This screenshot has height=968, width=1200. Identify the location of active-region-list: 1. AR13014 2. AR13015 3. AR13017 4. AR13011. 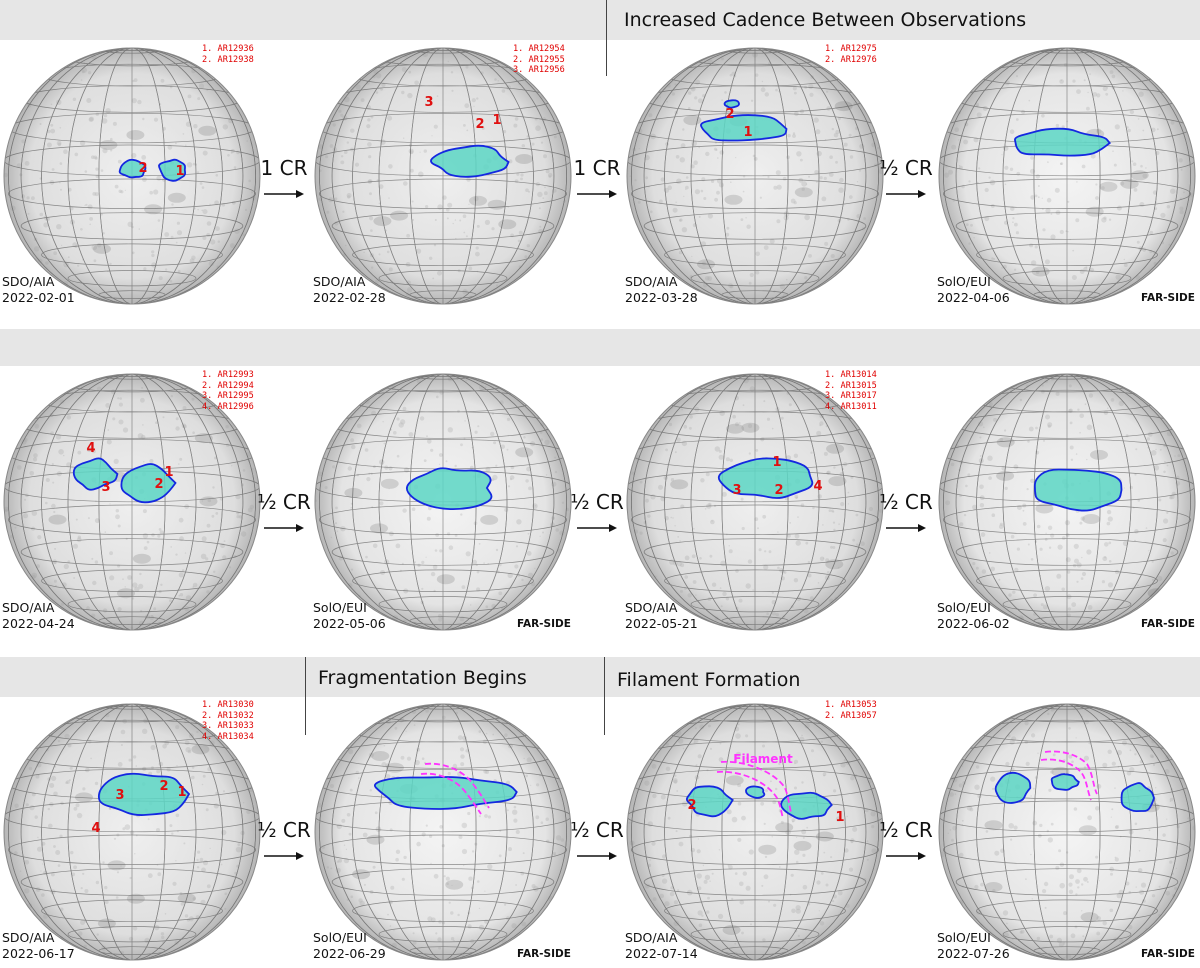
(851, 391).